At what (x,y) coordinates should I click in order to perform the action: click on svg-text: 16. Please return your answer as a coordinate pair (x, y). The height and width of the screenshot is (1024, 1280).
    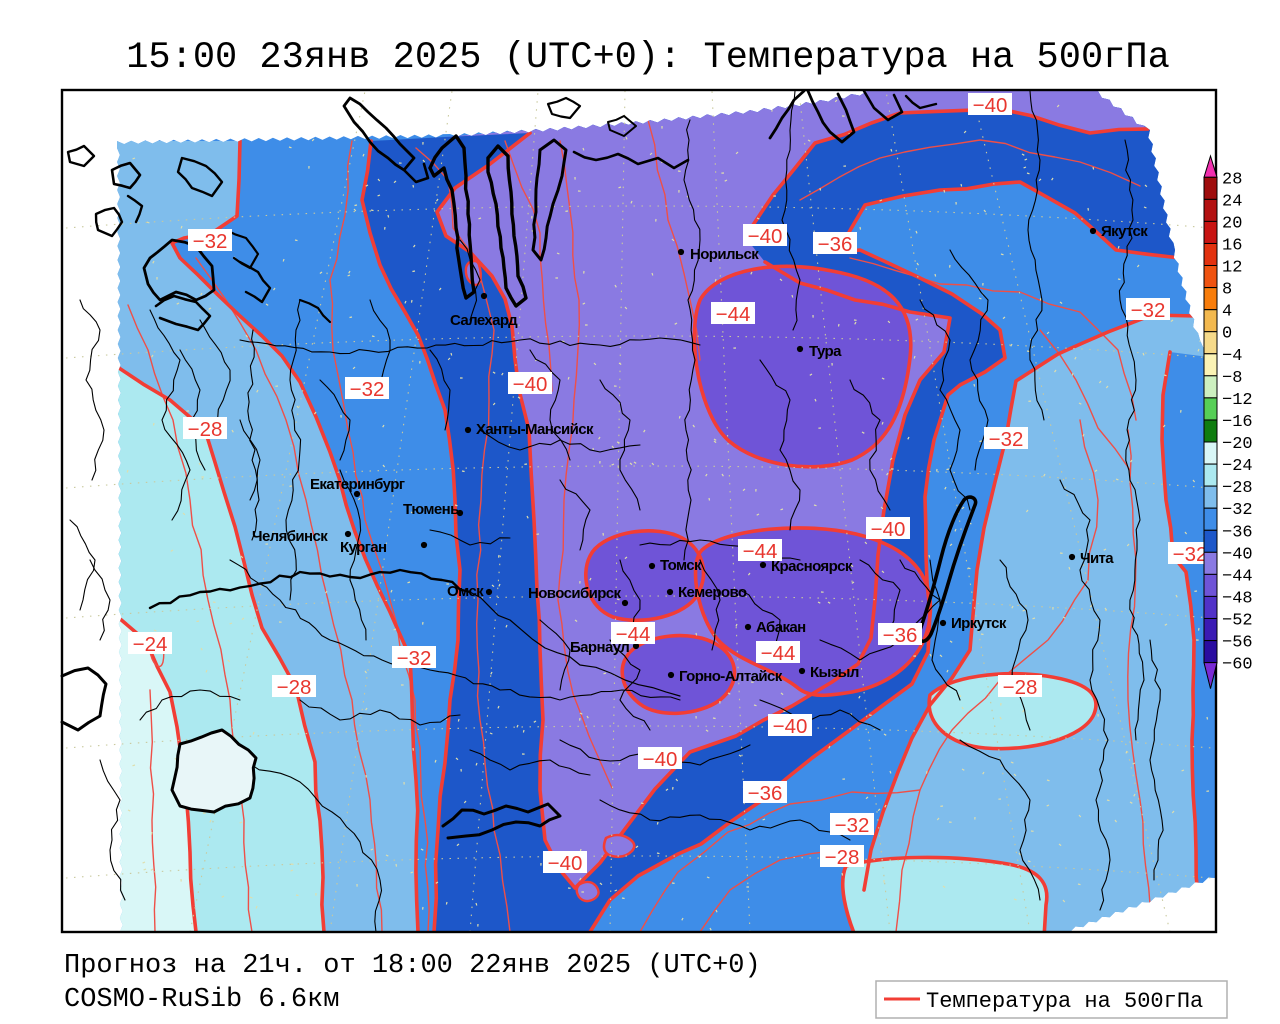
    Looking at the image, I should click on (1232, 246).